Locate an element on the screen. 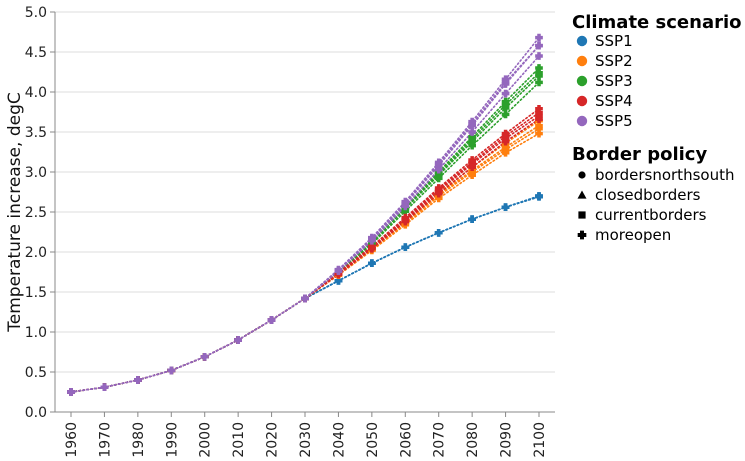 This screenshot has width=745, height=461. color-legend-title: Climate scenario is located at coordinates (657, 22).